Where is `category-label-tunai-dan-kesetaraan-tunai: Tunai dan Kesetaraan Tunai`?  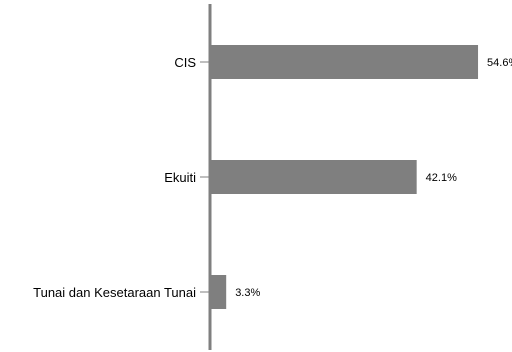 category-label-tunai-dan-kesetaraan-tunai: Tunai dan Kesetaraan Tunai is located at coordinates (114, 292).